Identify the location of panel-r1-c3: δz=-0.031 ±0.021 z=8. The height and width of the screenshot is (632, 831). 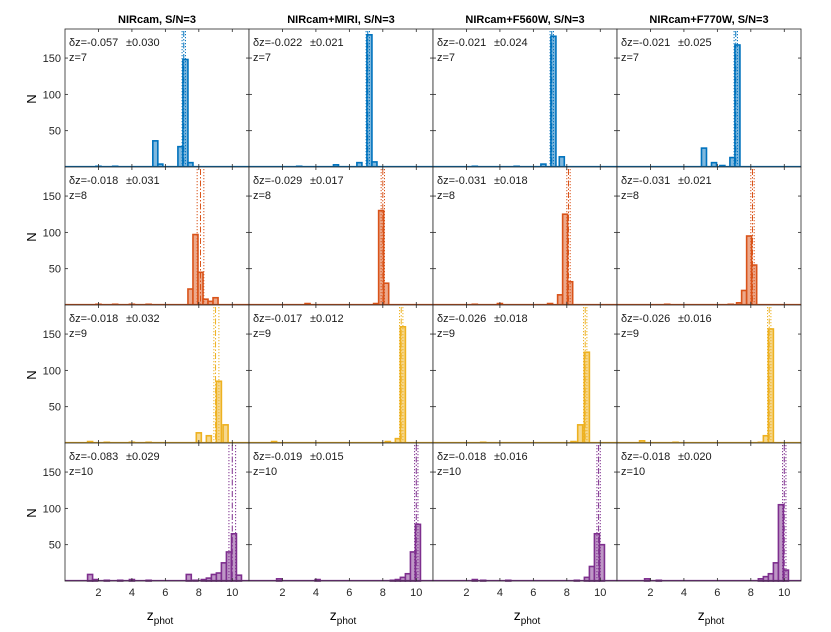
(709, 236).